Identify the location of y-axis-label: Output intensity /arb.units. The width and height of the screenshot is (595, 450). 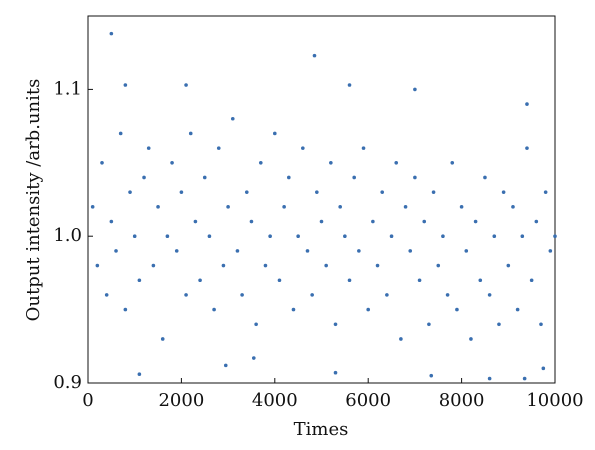
(33, 200).